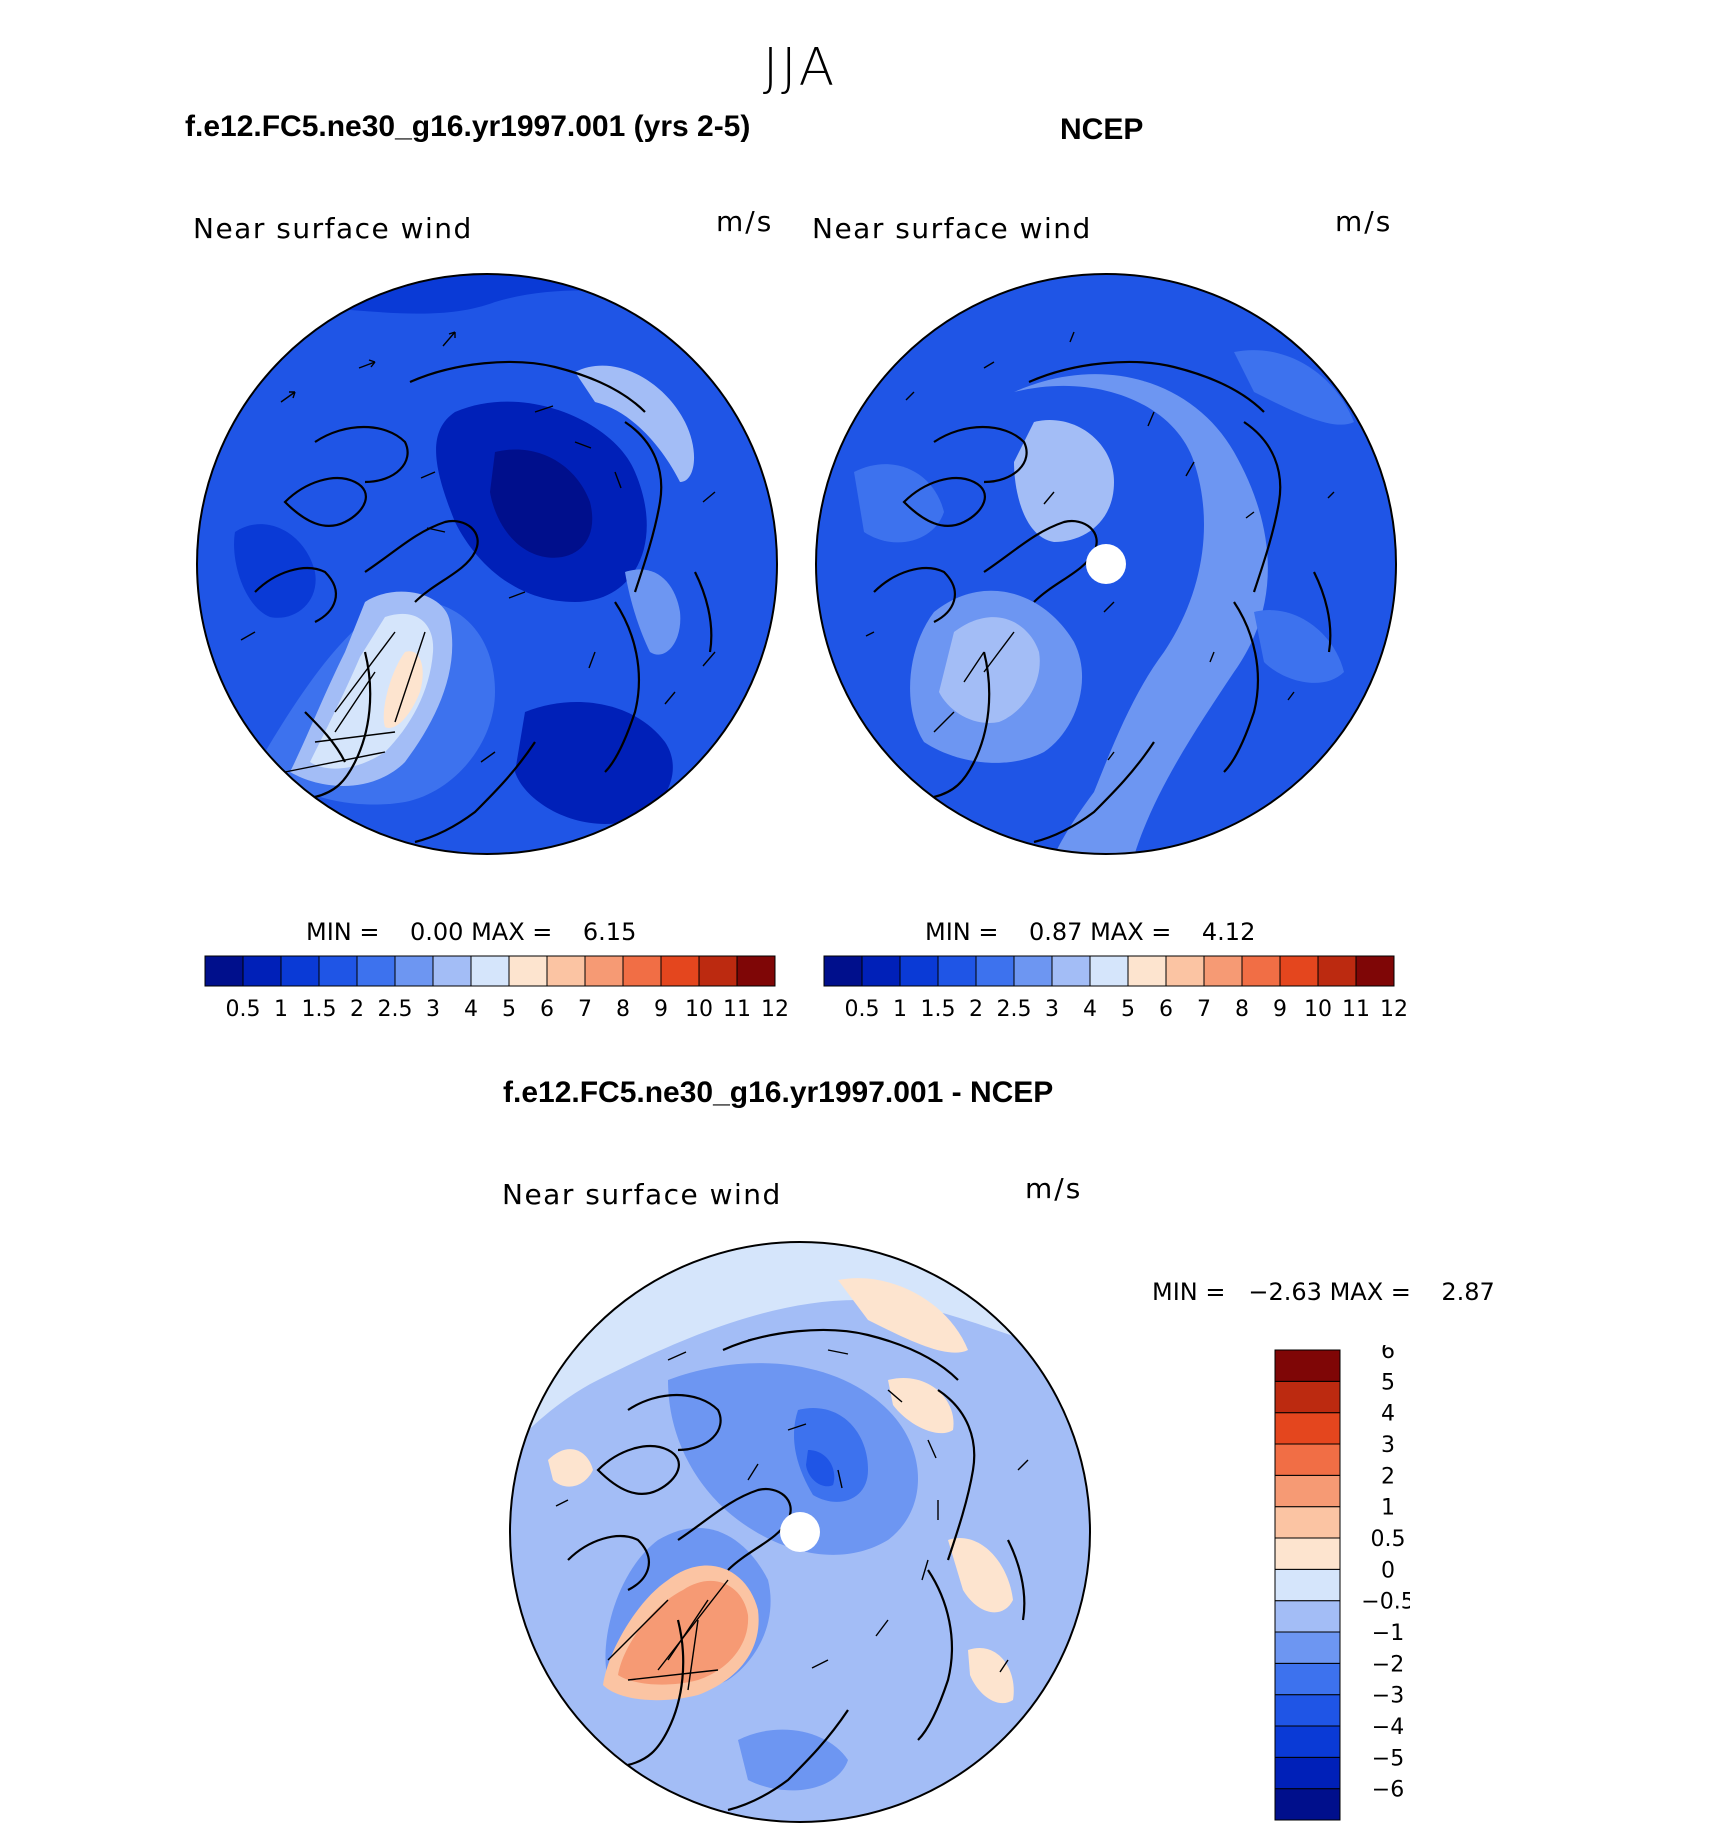 This screenshot has height=1826, width=1710. I want to click on colorbar-model-tick-label: 5, so click(509, 1009).